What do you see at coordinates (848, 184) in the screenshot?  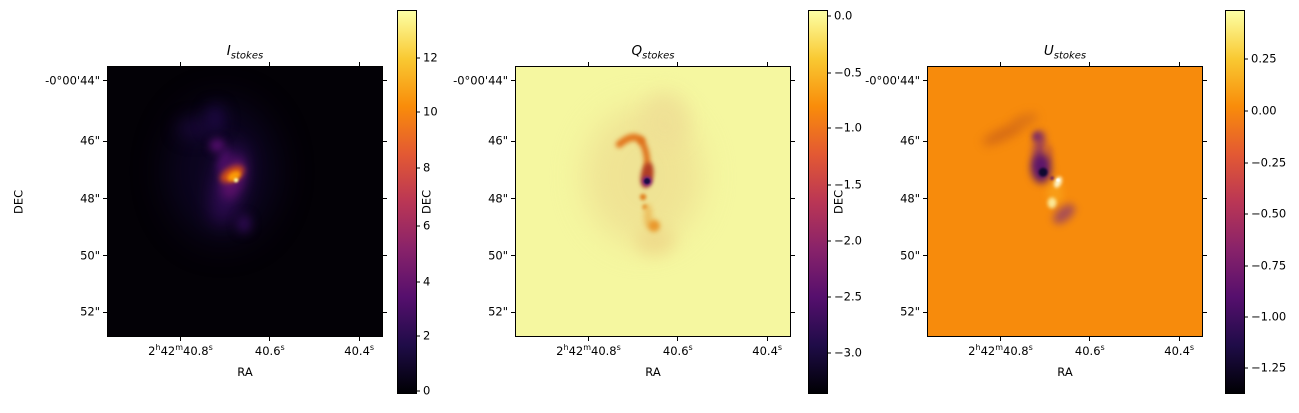 I see `colorbar-tick-label: −1.5` at bounding box center [848, 184].